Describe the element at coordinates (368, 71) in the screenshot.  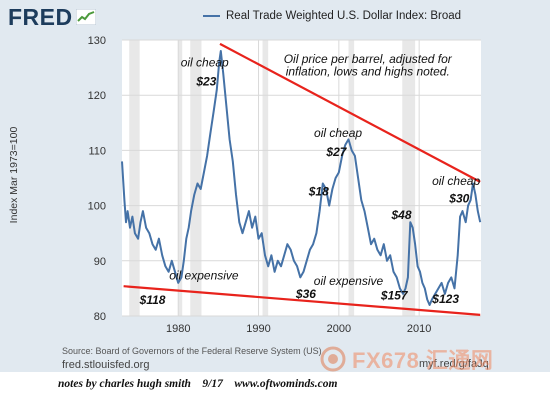
I see `annotation-note2: inflation, lows and highs noted.` at that location.